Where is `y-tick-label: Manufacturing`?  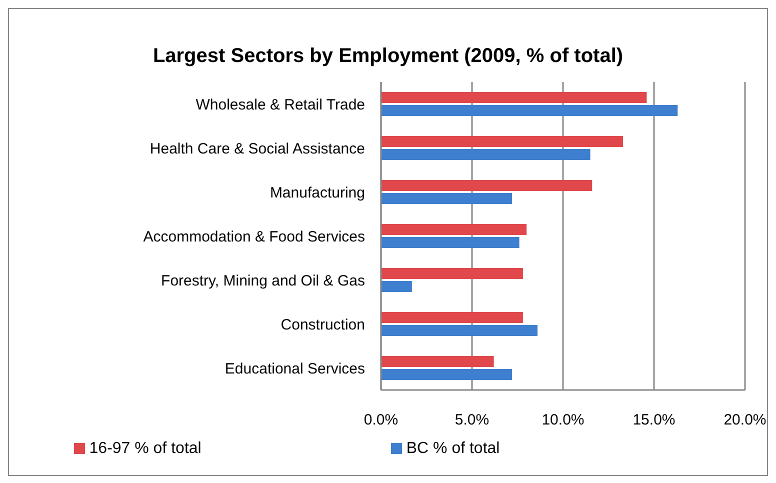
y-tick-label: Manufacturing is located at coordinates (317, 193).